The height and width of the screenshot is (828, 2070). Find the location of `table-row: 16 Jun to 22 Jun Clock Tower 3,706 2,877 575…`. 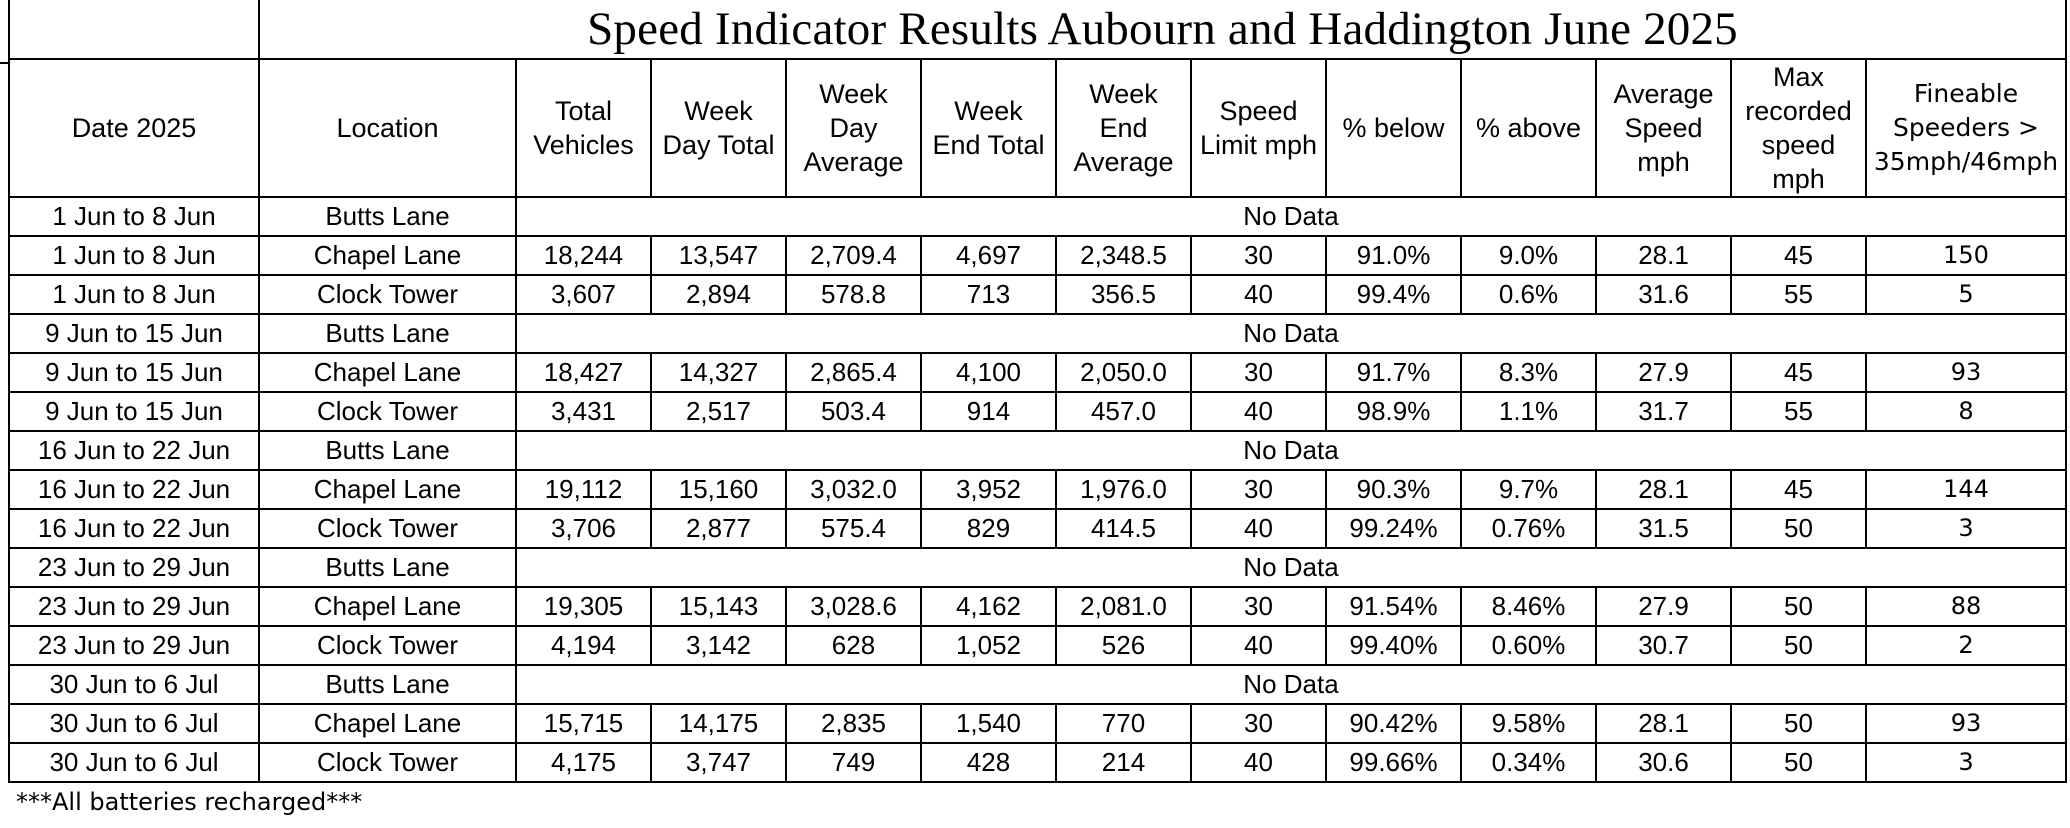

table-row: 16 Jun to 22 Jun Clock Tower 3,706 2,877 575… is located at coordinates (1037, 528).